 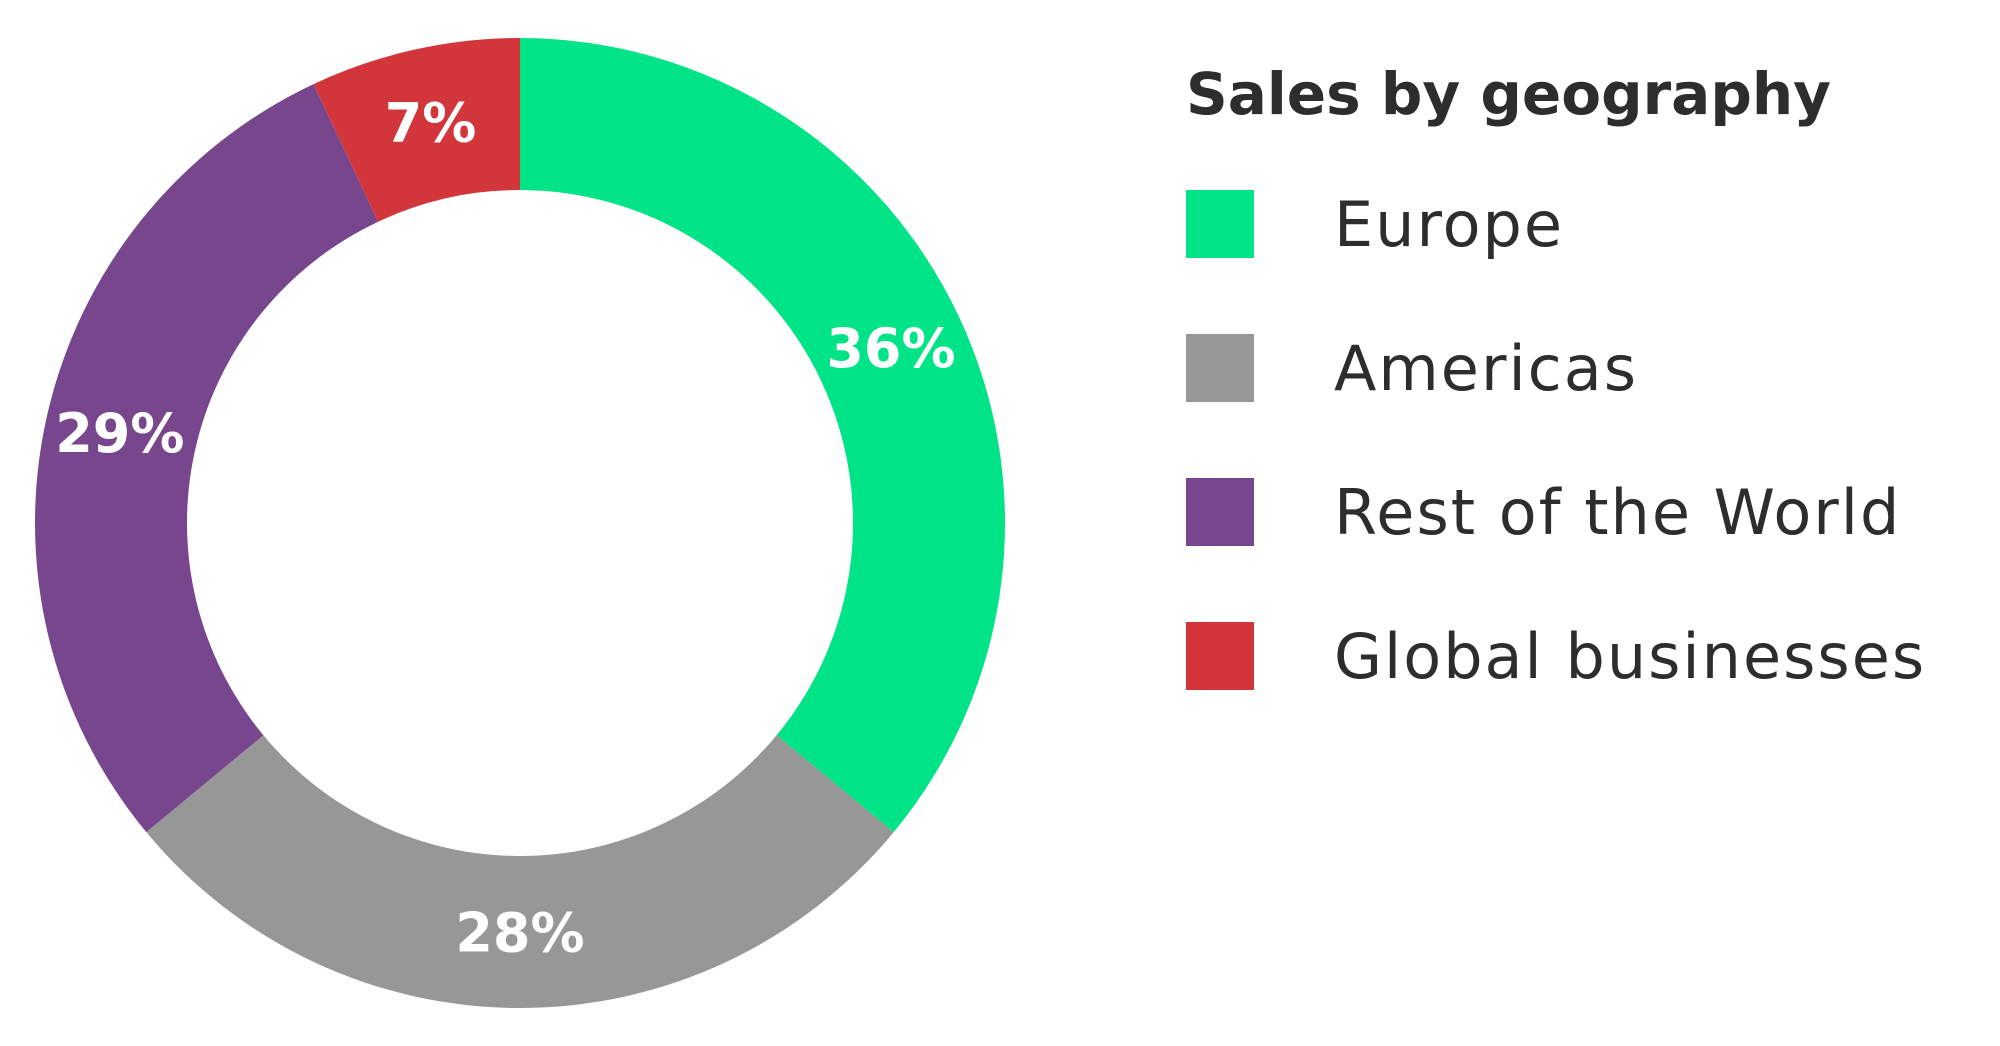 I want to click on legend-item-americas: Americas, so click(x=1556, y=368).